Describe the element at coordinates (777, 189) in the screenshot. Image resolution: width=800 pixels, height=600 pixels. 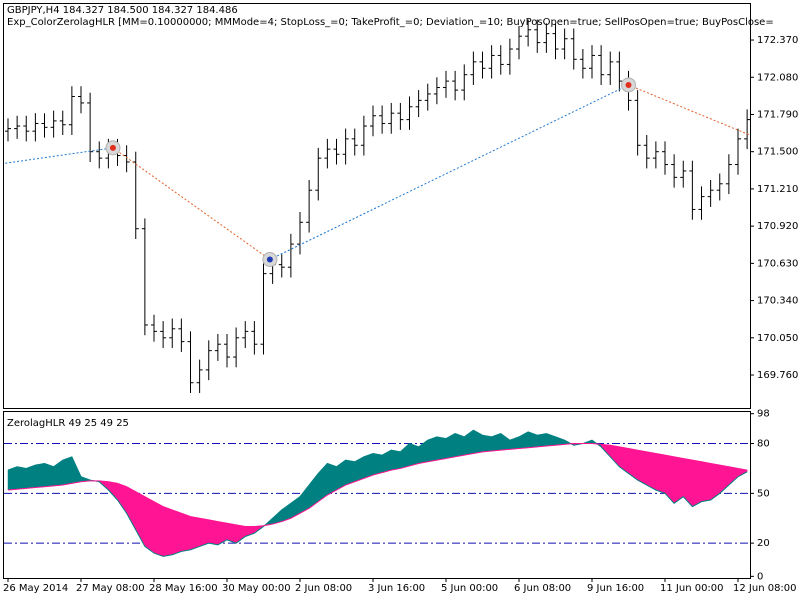
I see `y-tick-label: 171.210` at that location.